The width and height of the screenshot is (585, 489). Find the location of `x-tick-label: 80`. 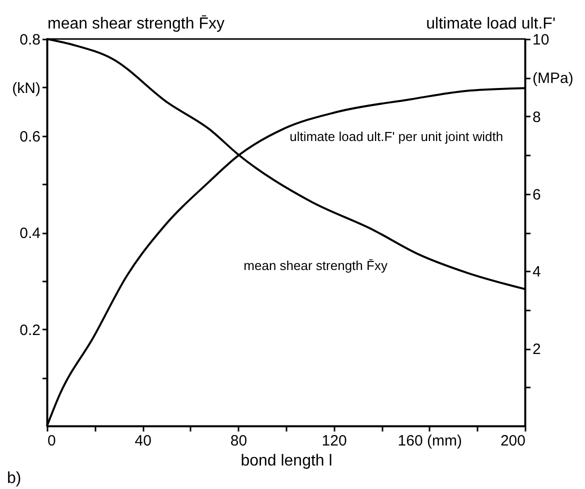

x-tick-label: 80 is located at coordinates (239, 441).